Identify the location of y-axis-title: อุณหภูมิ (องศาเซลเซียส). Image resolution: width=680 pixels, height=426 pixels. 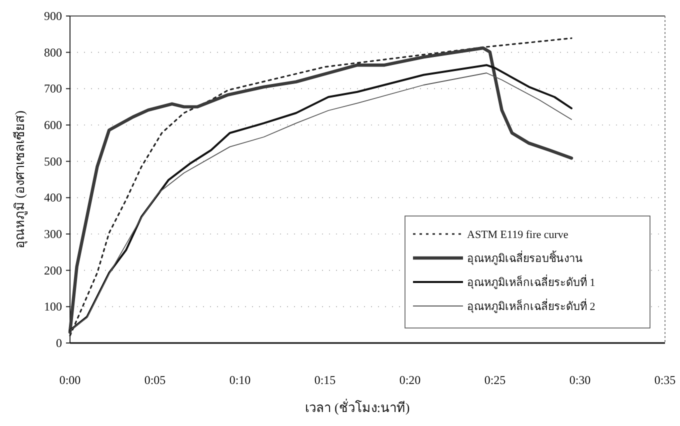
(20, 179).